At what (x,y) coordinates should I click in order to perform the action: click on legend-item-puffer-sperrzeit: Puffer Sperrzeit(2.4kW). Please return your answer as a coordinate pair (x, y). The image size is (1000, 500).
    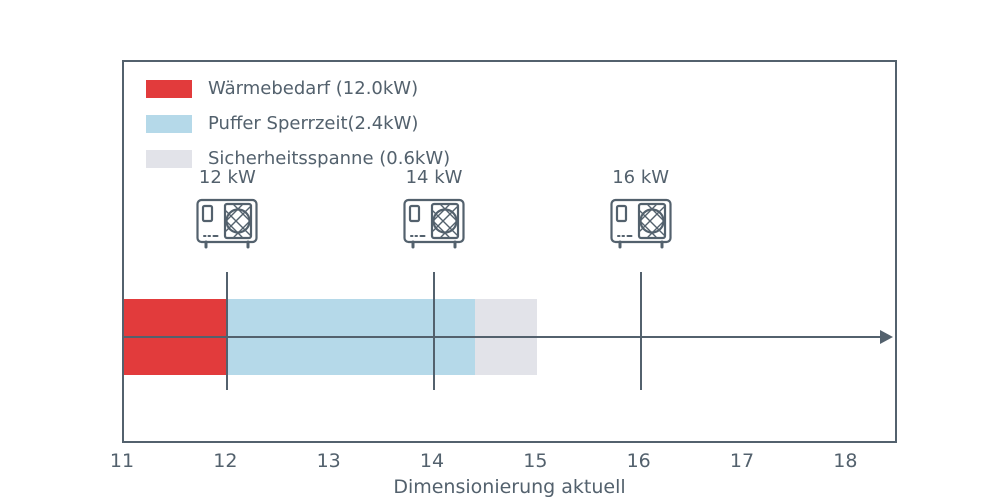
    Looking at the image, I should click on (298, 124).